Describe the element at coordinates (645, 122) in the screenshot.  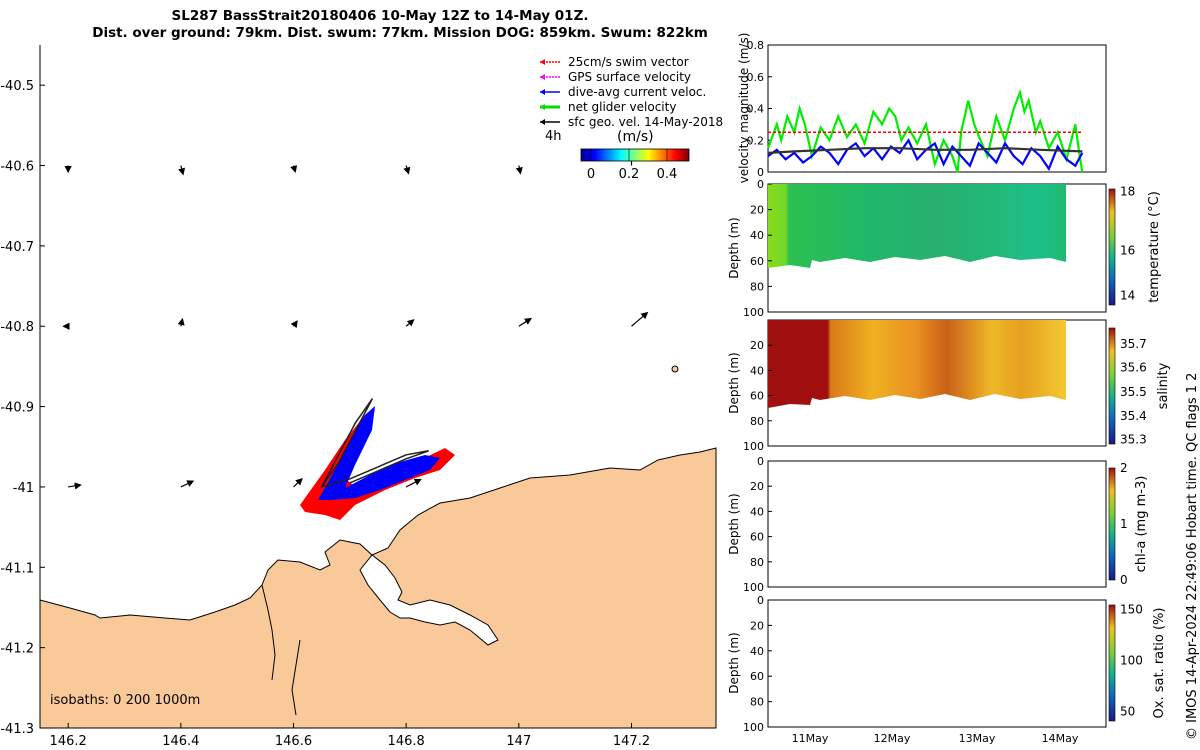
I see `legend-label: sfc geo. vel. 14-May-2018` at that location.